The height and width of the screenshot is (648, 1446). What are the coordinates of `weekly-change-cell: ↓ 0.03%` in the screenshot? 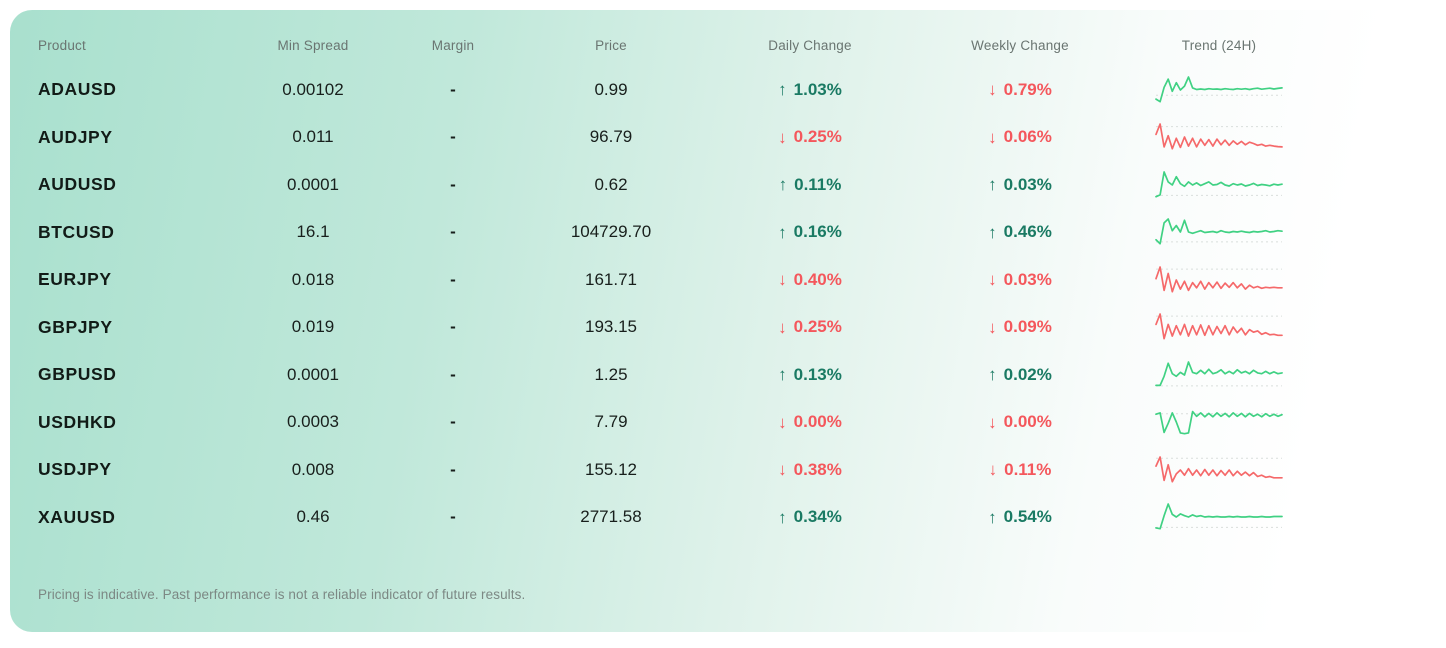 It's located at (1020, 280).